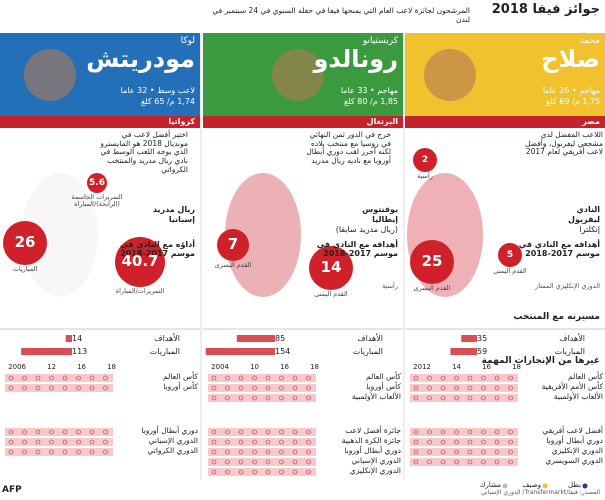  I want to click on national-value: 14, so click(77, 338).